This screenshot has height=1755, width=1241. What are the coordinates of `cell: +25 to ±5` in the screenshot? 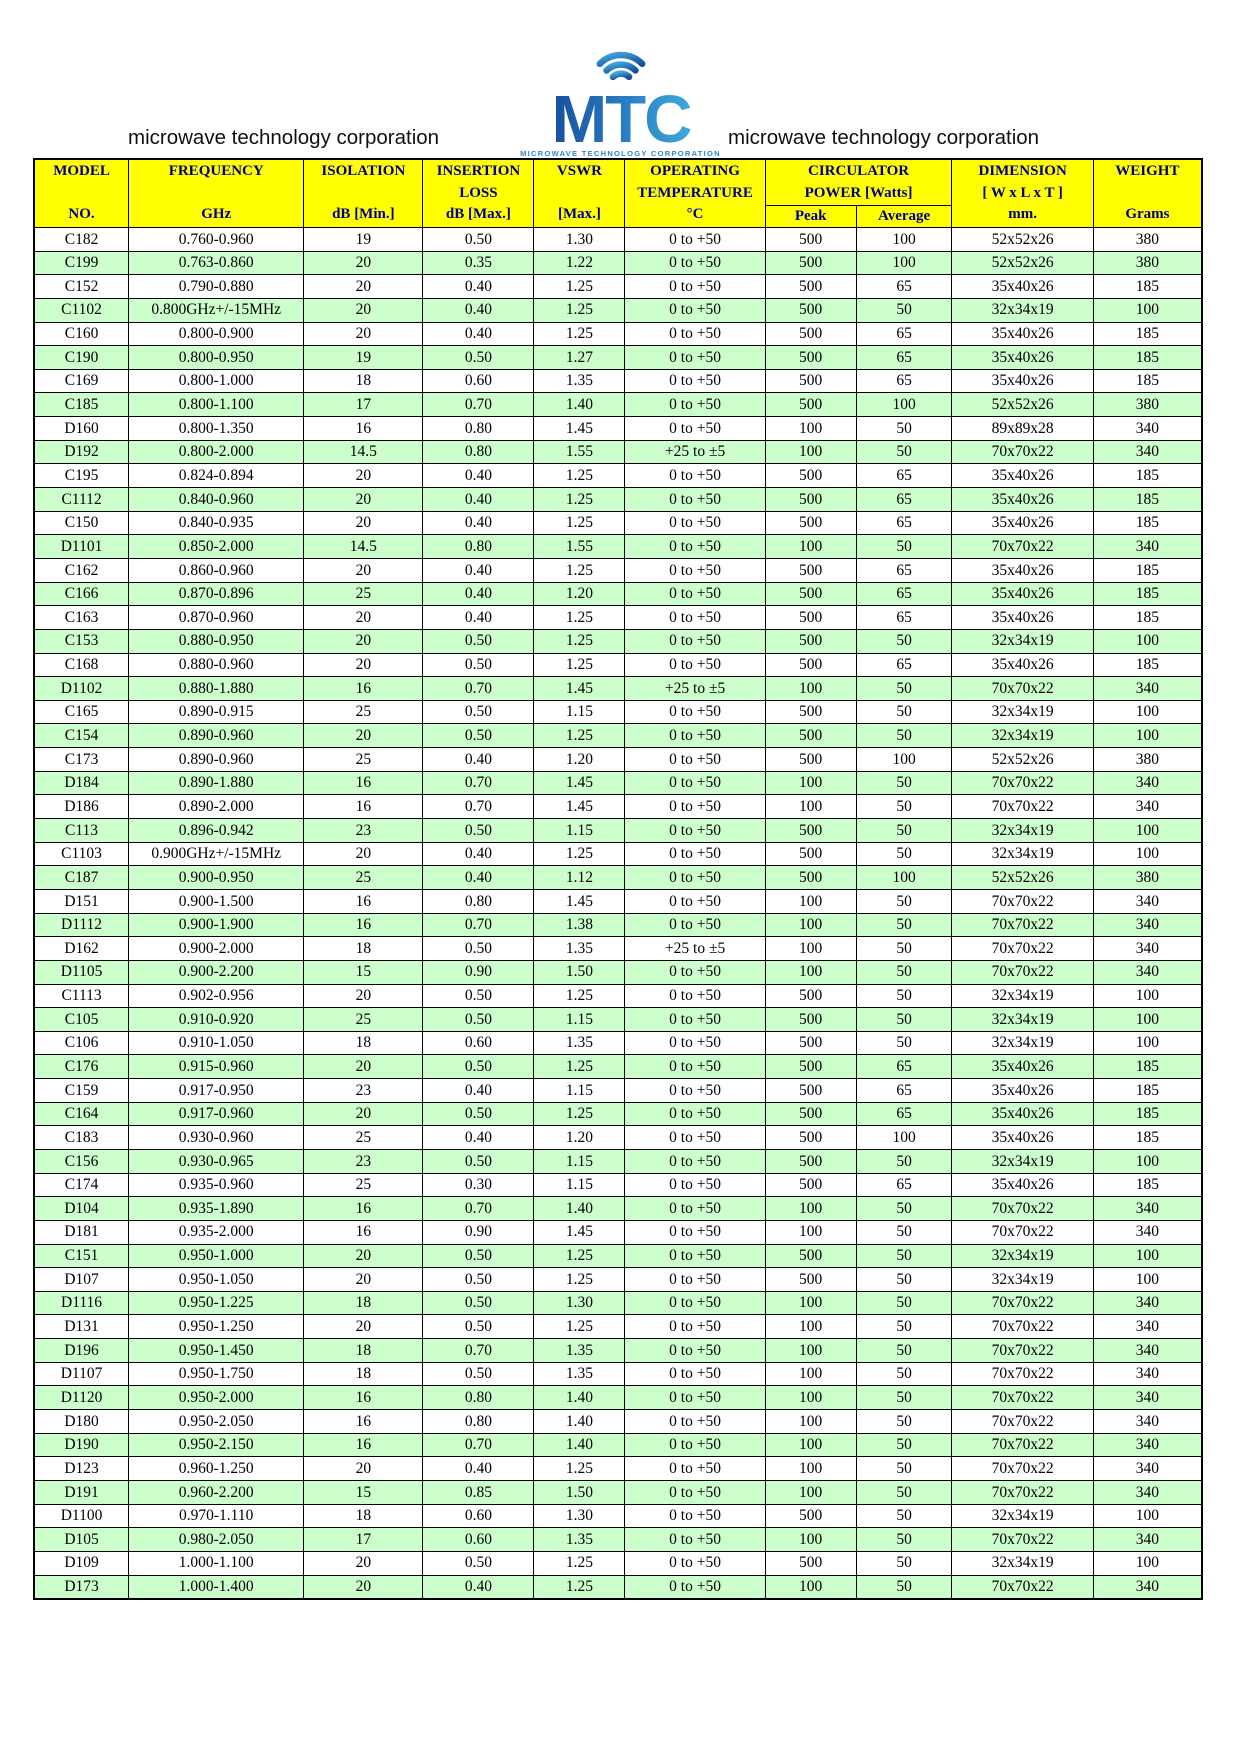 It's located at (695, 688).